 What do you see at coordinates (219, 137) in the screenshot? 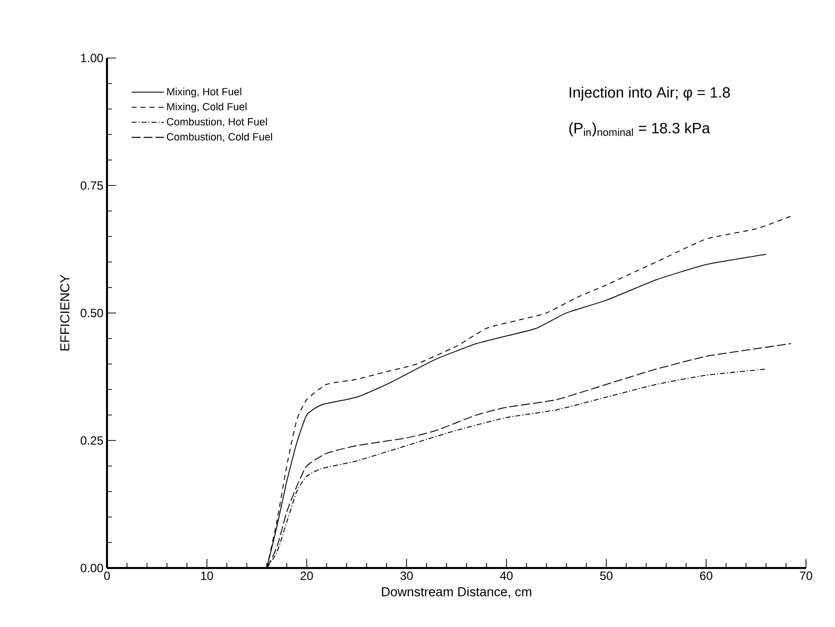
I see `legend-label: Combustion, Cold Fuel` at bounding box center [219, 137].